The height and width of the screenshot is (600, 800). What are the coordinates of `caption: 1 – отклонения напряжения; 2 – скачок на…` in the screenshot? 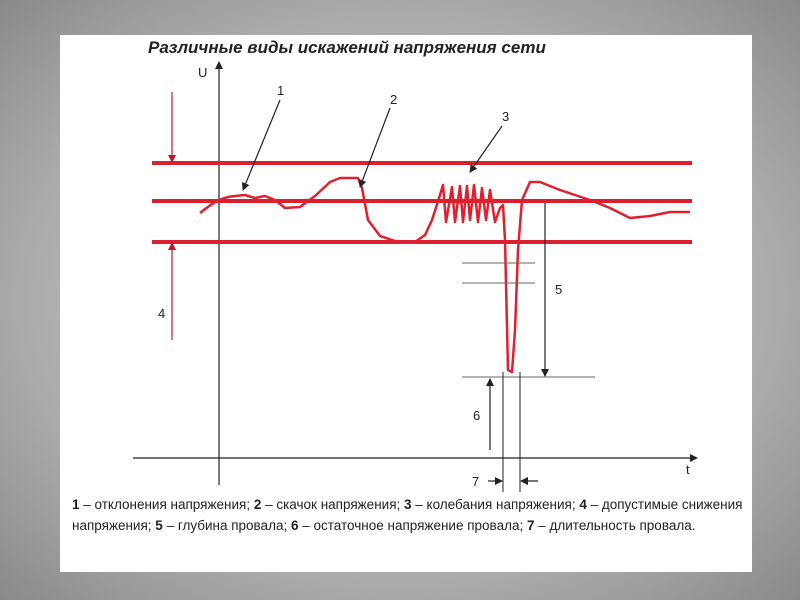 It's located at (408, 515).